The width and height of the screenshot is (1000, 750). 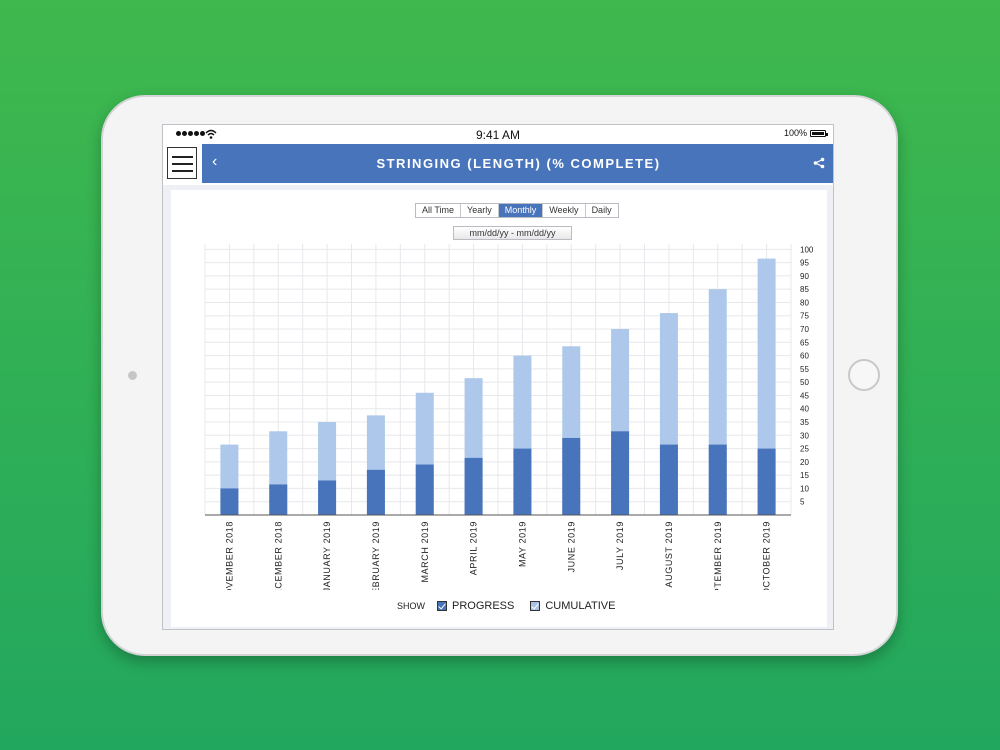 What do you see at coordinates (804, 316) in the screenshot?
I see `y-tick-label: 75` at bounding box center [804, 316].